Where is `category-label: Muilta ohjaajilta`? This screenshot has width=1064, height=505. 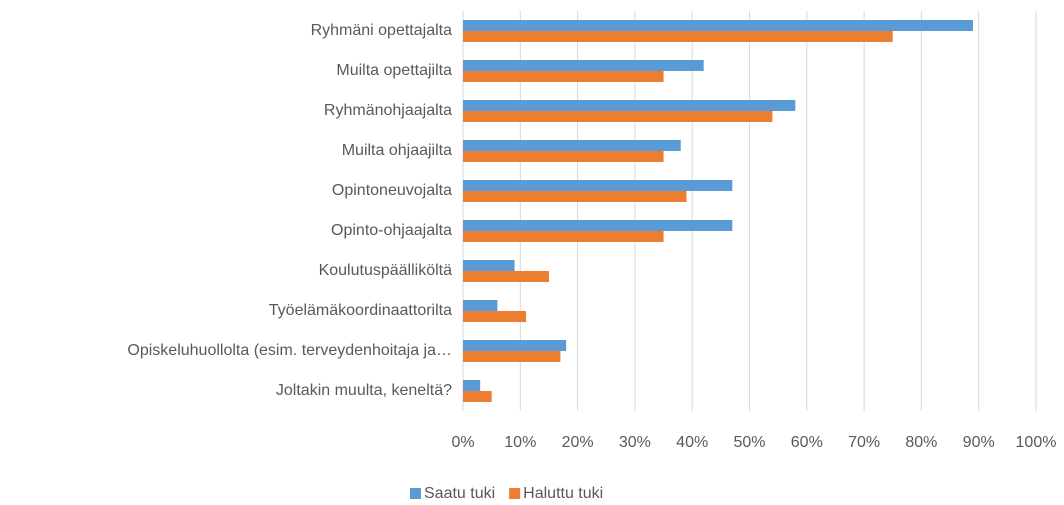 category-label: Muilta ohjaajilta is located at coordinates (397, 150).